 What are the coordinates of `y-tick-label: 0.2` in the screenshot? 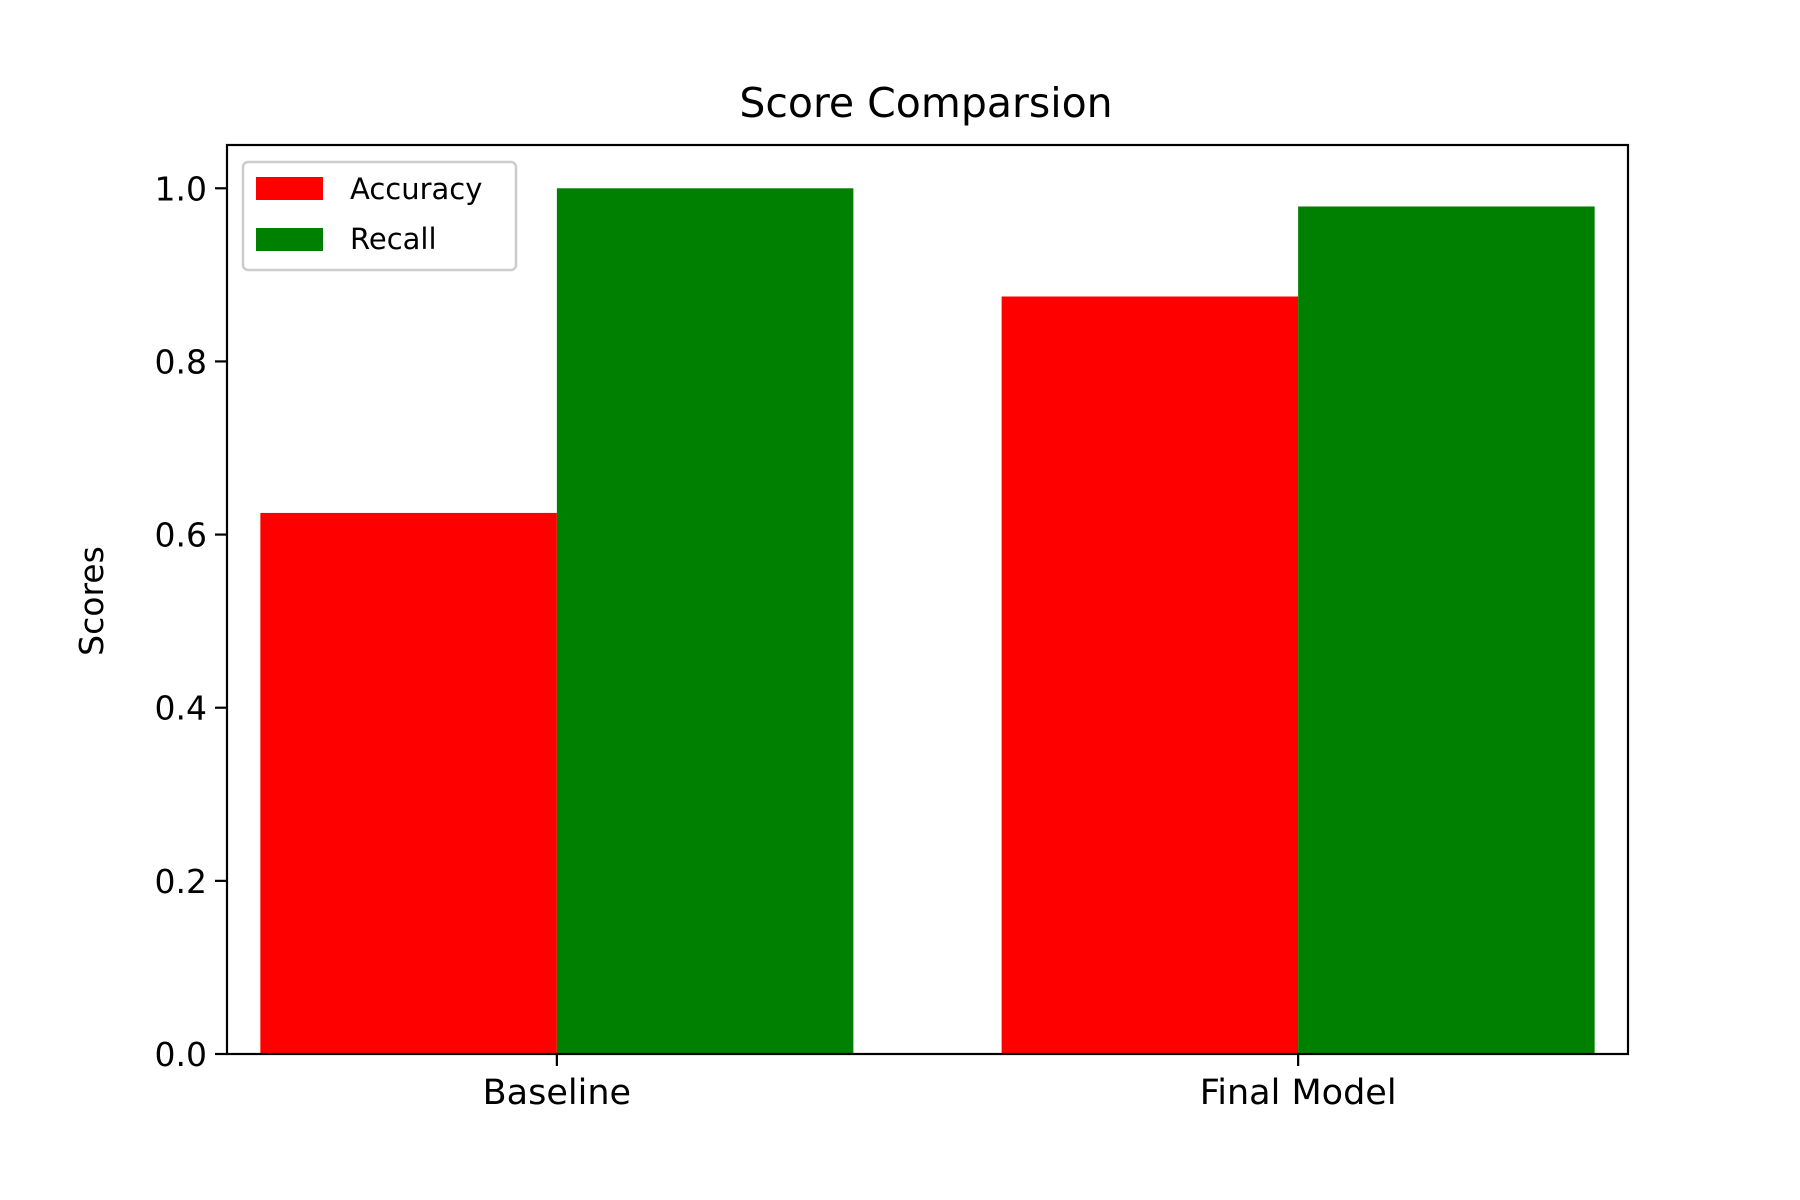 It's located at (181, 881).